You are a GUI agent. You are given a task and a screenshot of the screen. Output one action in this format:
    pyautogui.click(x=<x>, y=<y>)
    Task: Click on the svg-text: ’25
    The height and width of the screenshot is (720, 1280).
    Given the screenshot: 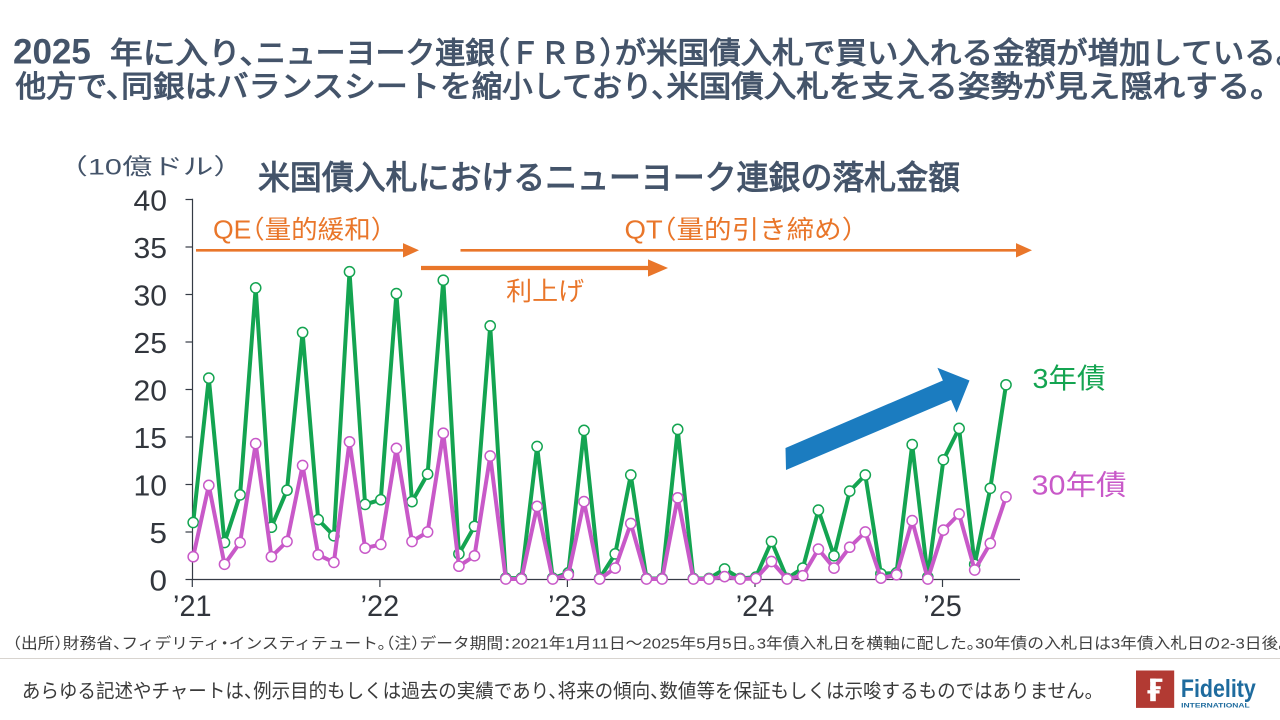 What is the action you would take?
    pyautogui.click(x=942, y=606)
    